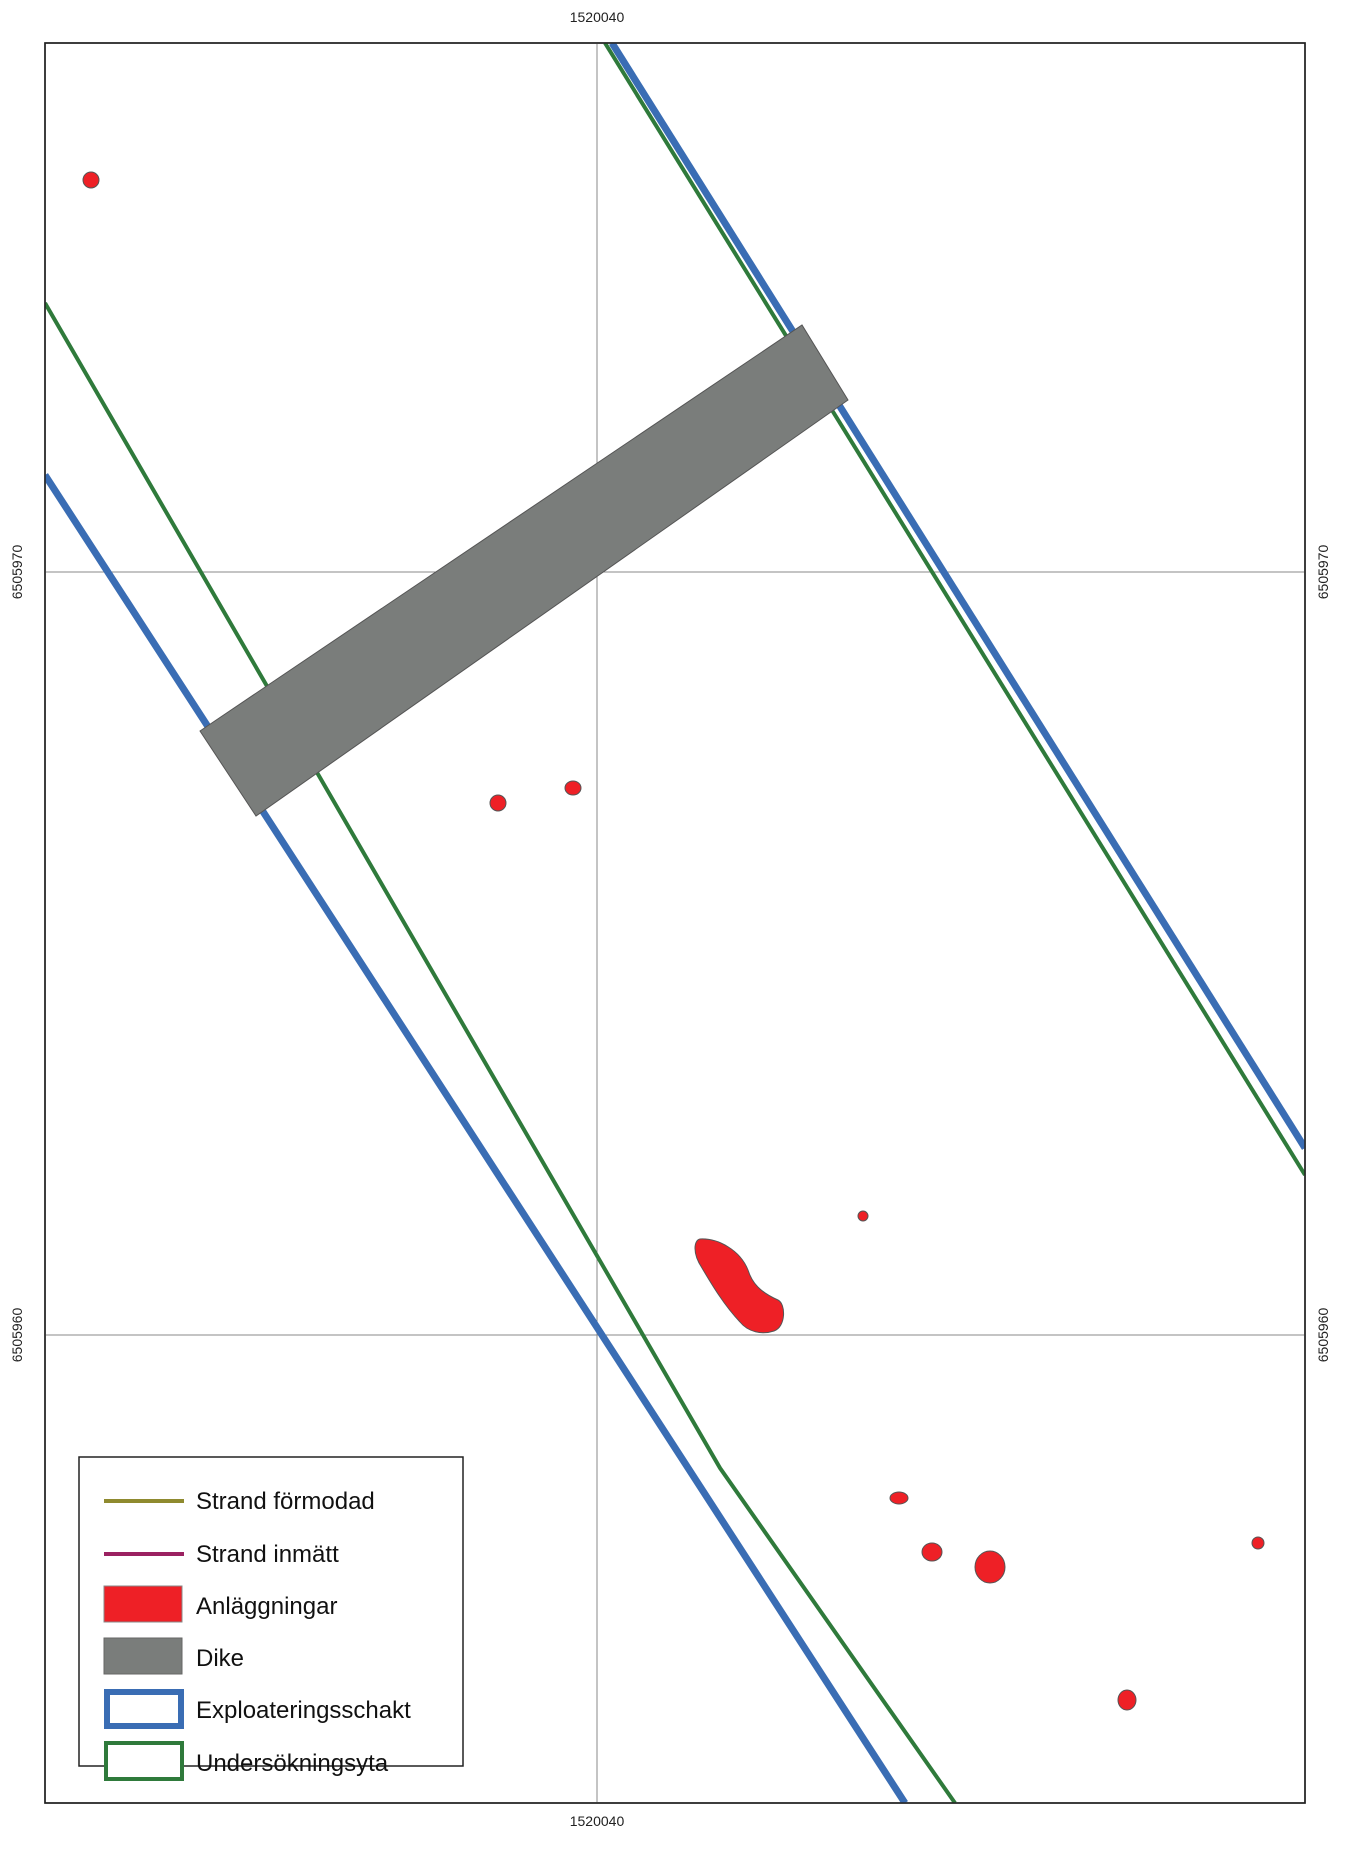 This screenshot has width=1349, height=1863. Describe the element at coordinates (17, 572) in the screenshot. I see `coord-northing-upper-left: 6505970` at that location.